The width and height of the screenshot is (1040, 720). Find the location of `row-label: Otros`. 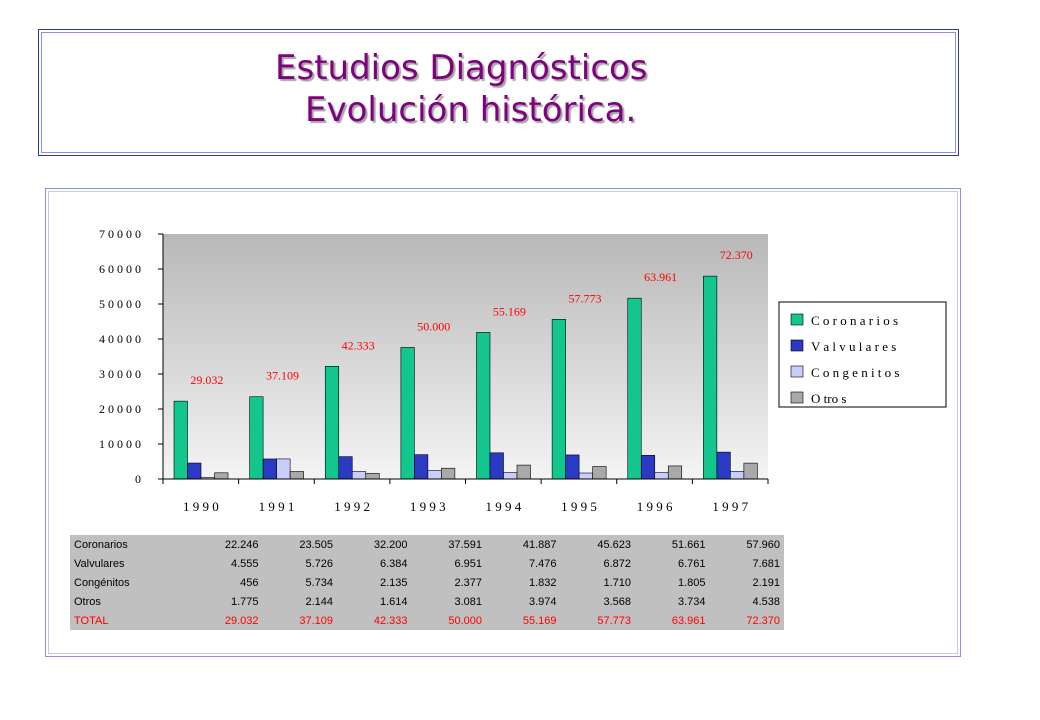

row-label: Otros is located at coordinates (87, 601).